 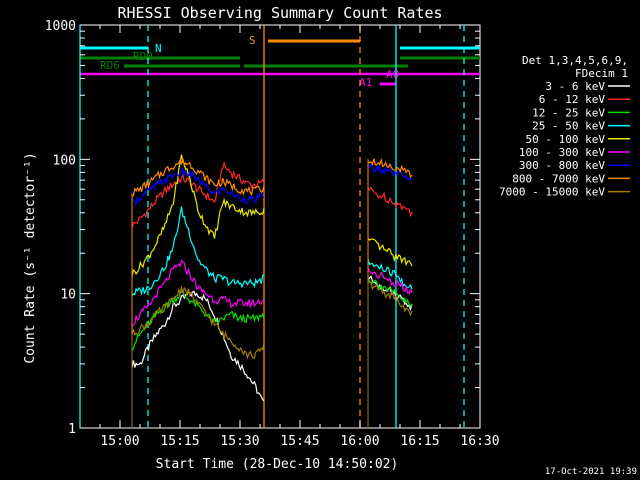 What do you see at coordinates (552, 192) in the screenshot?
I see `legend-entry-label: 7000 - 15000 keV` at bounding box center [552, 192].